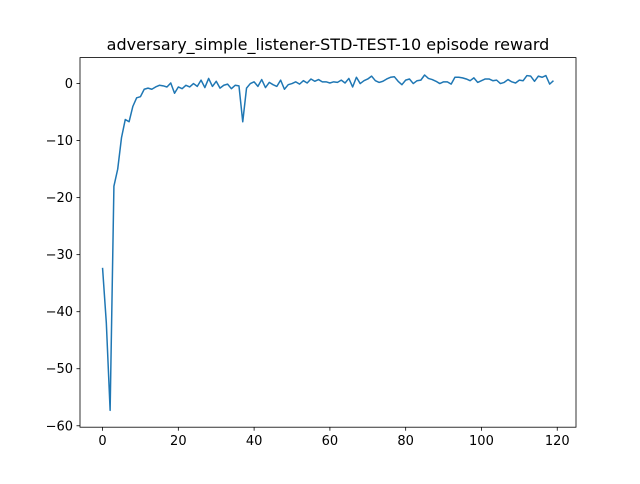 The height and width of the screenshot is (484, 640). Describe the element at coordinates (481, 441) in the screenshot. I see `x-tick-label: 100` at that location.